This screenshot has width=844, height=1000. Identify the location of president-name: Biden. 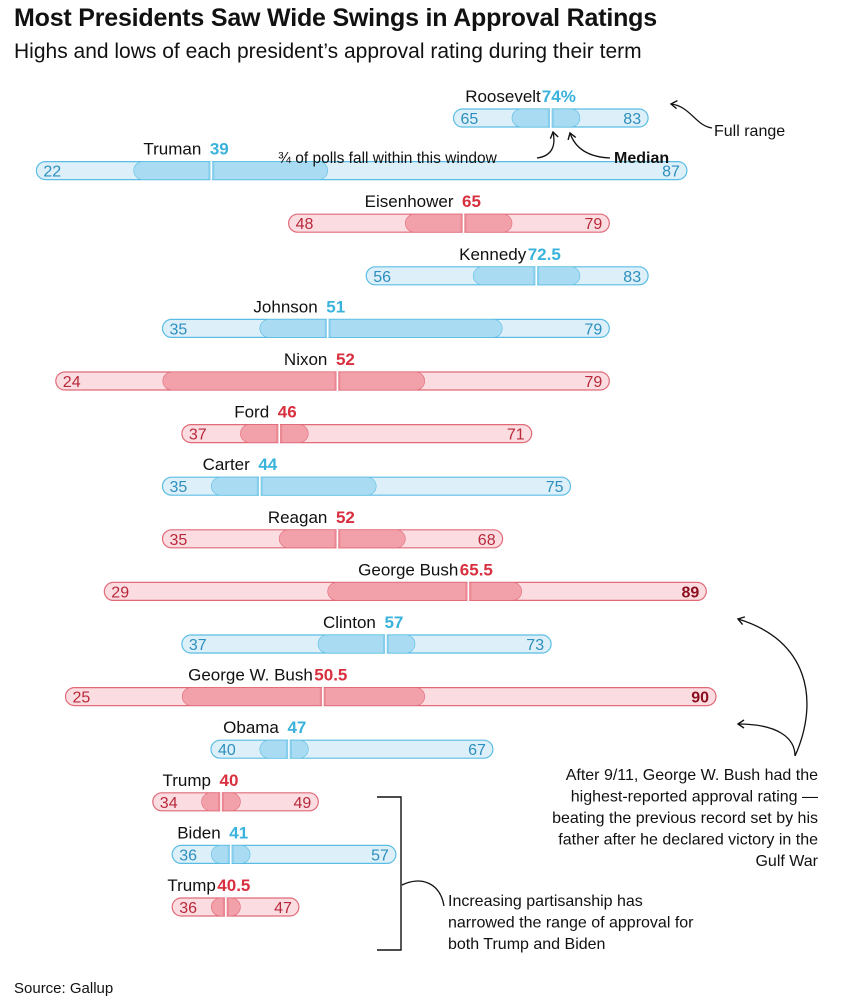
(198, 832).